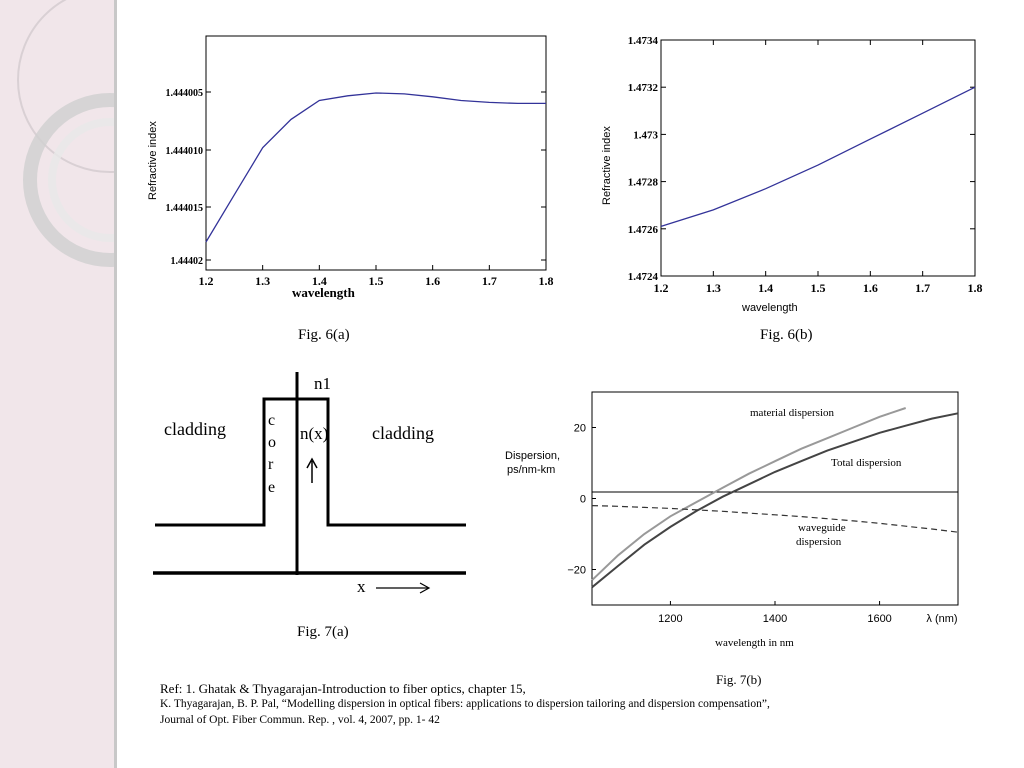 The image size is (1024, 768). I want to click on fig6b-ytick-label: 1.4724, so click(643, 277).